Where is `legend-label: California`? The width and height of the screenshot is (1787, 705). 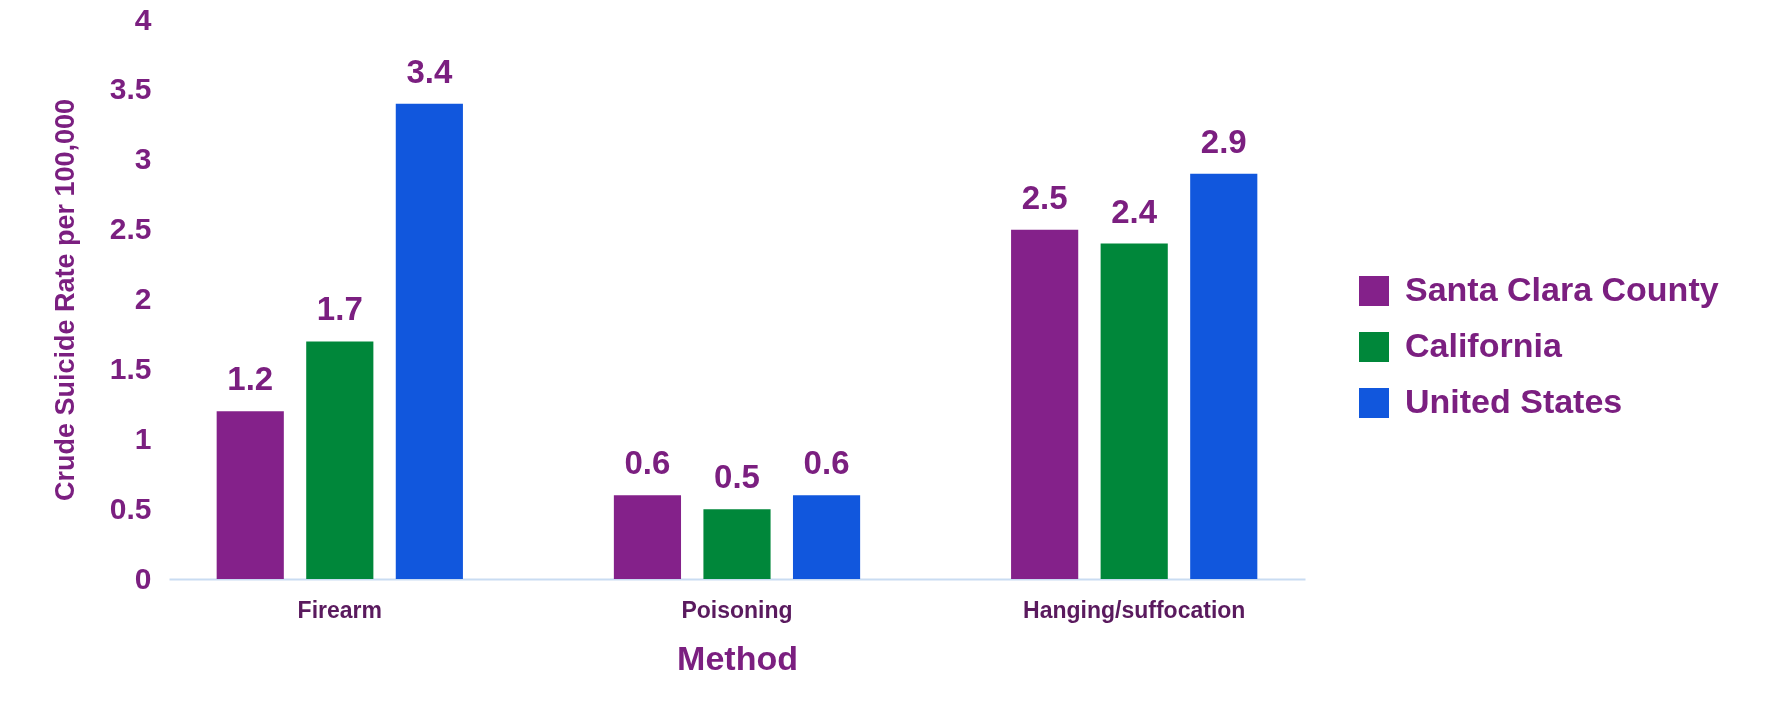
legend-label: California is located at coordinates (1484, 345).